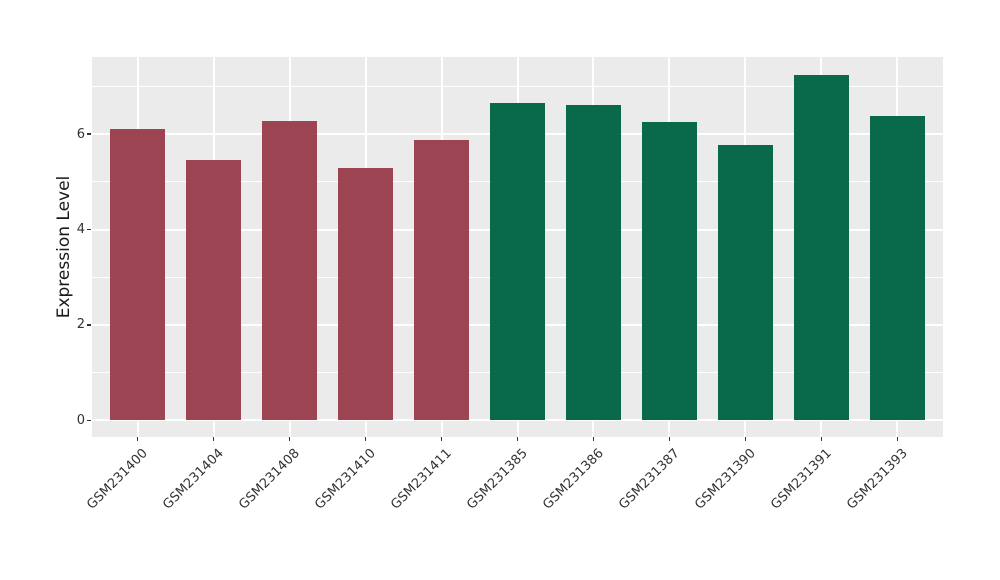  Describe the element at coordinates (80, 230) in the screenshot. I see `y-tick-label-4: 4` at that location.